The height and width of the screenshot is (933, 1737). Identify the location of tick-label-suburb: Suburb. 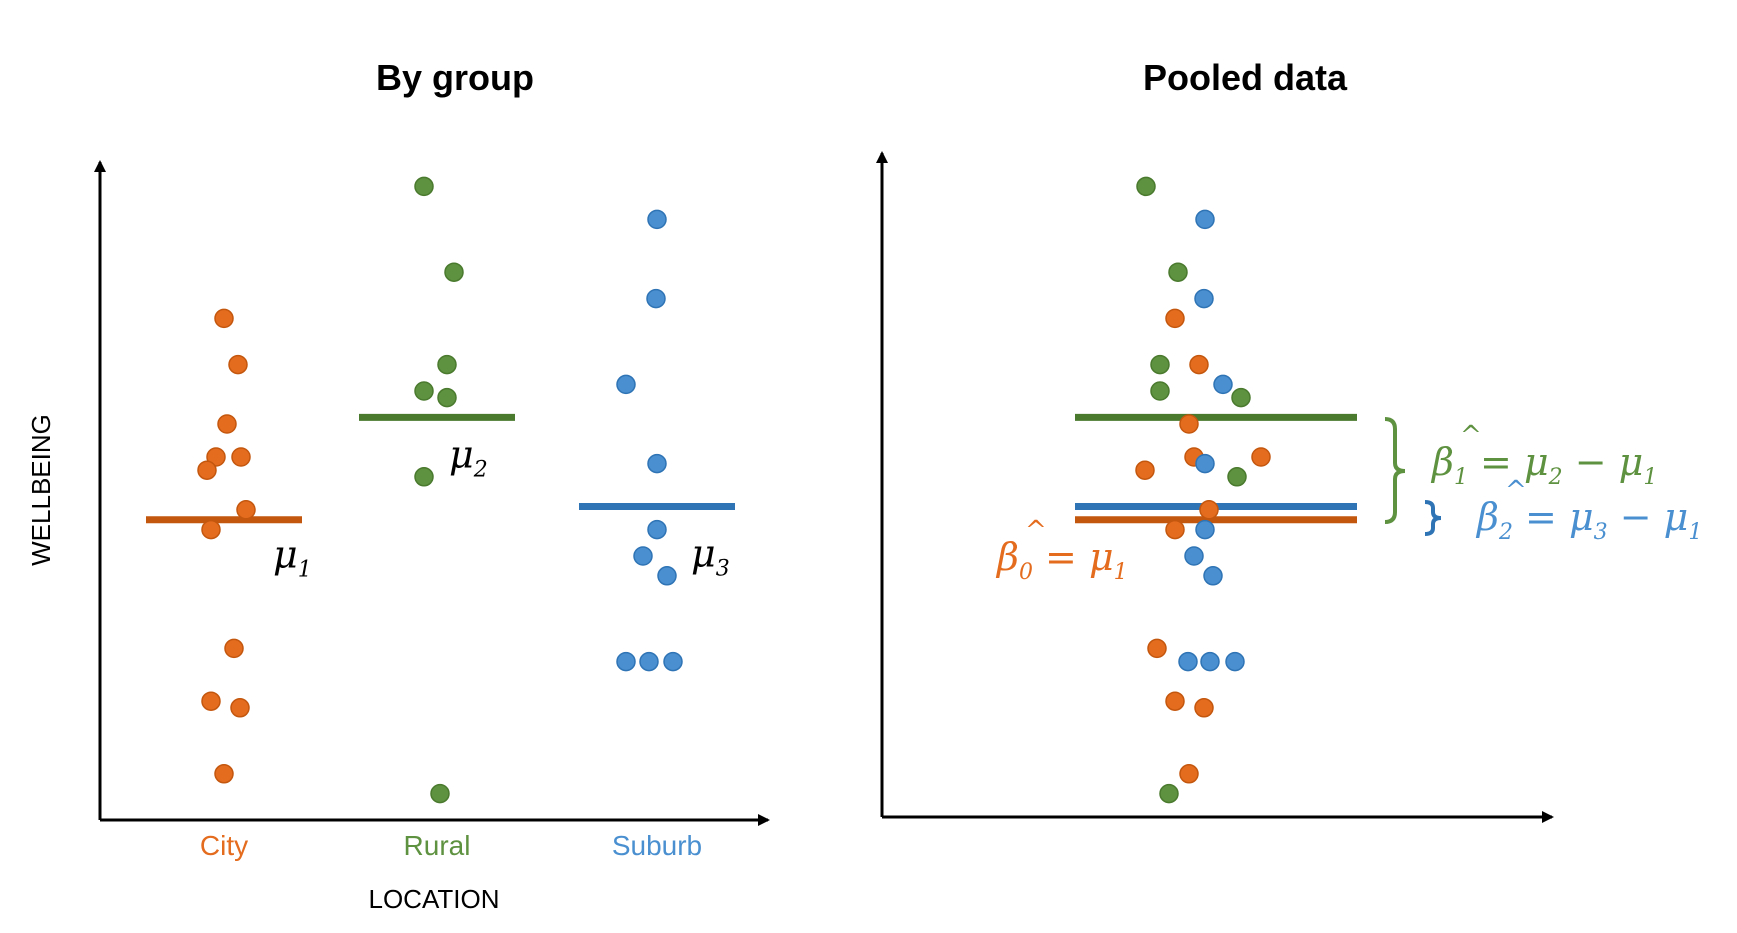
(657, 845).